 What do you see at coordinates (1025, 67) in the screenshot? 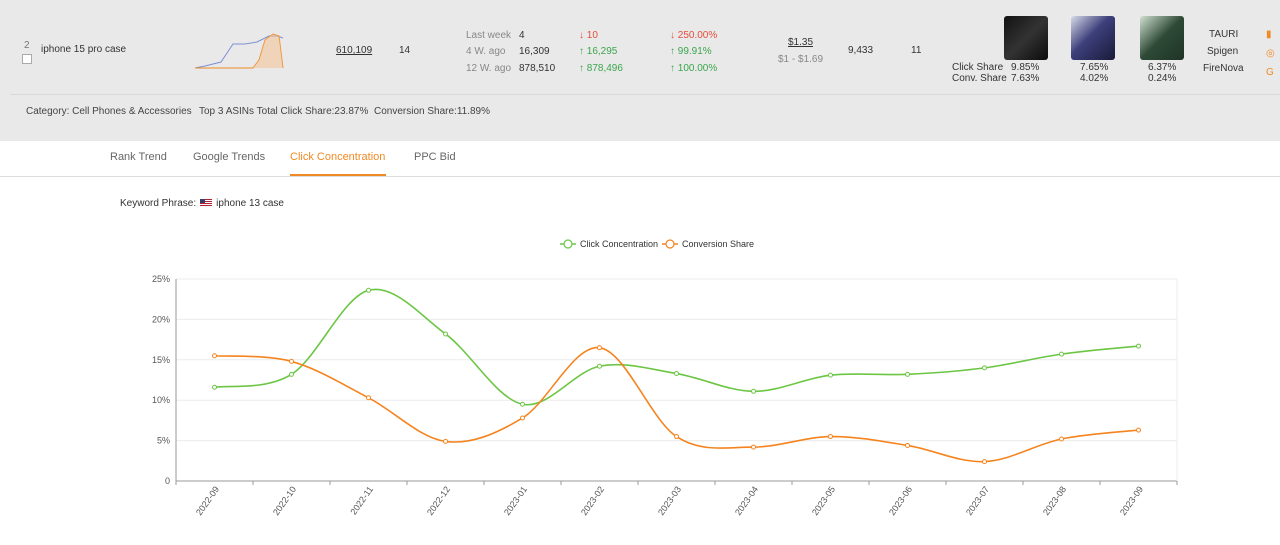
I see `p1-click-share: 9.85%` at bounding box center [1025, 67].